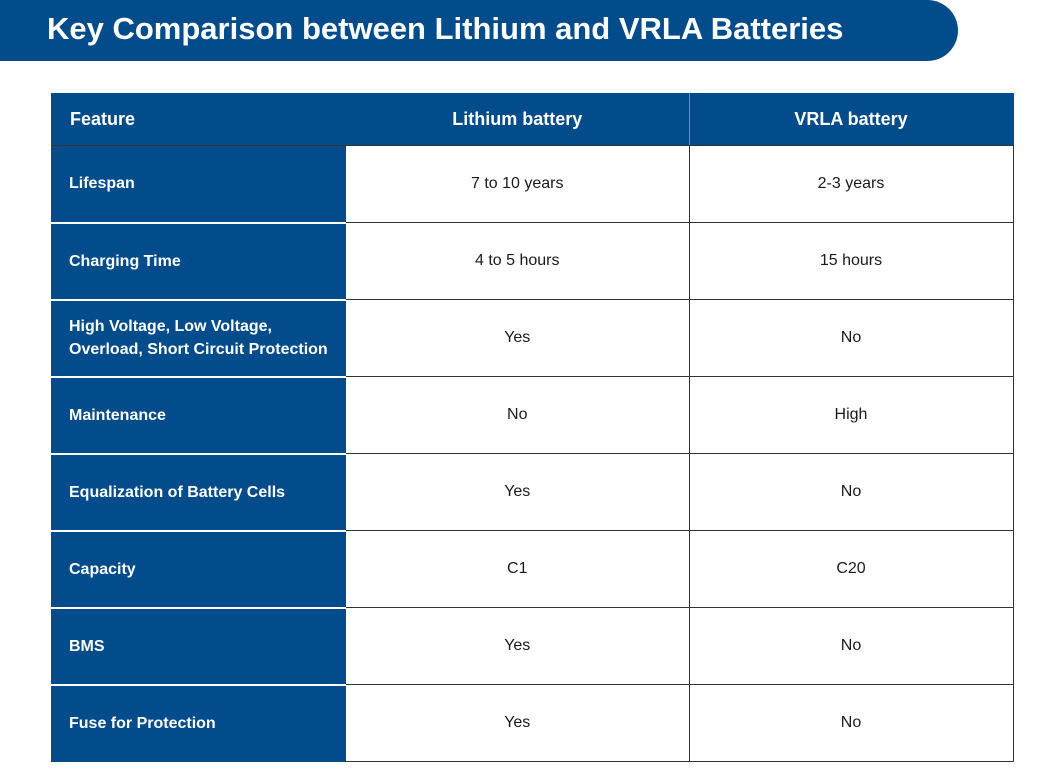 The height and width of the screenshot is (773, 1045). I want to click on header-vrla: VRLA battery, so click(851, 119).